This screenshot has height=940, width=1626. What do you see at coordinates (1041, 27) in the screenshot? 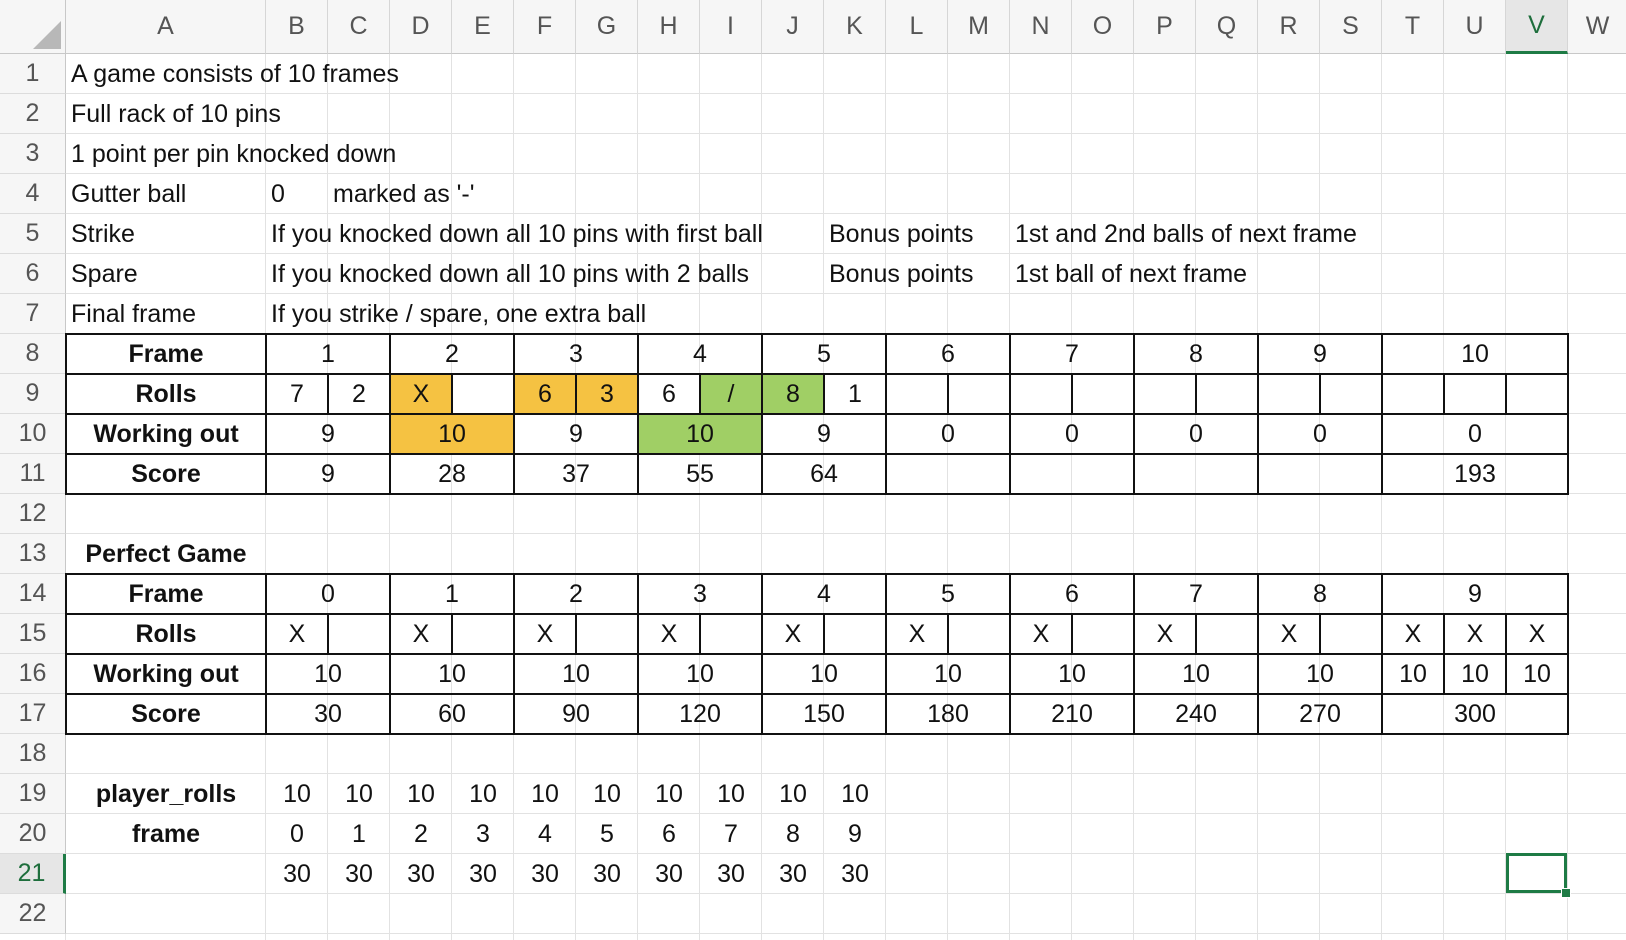
I see `column-header-n: N` at bounding box center [1041, 27].